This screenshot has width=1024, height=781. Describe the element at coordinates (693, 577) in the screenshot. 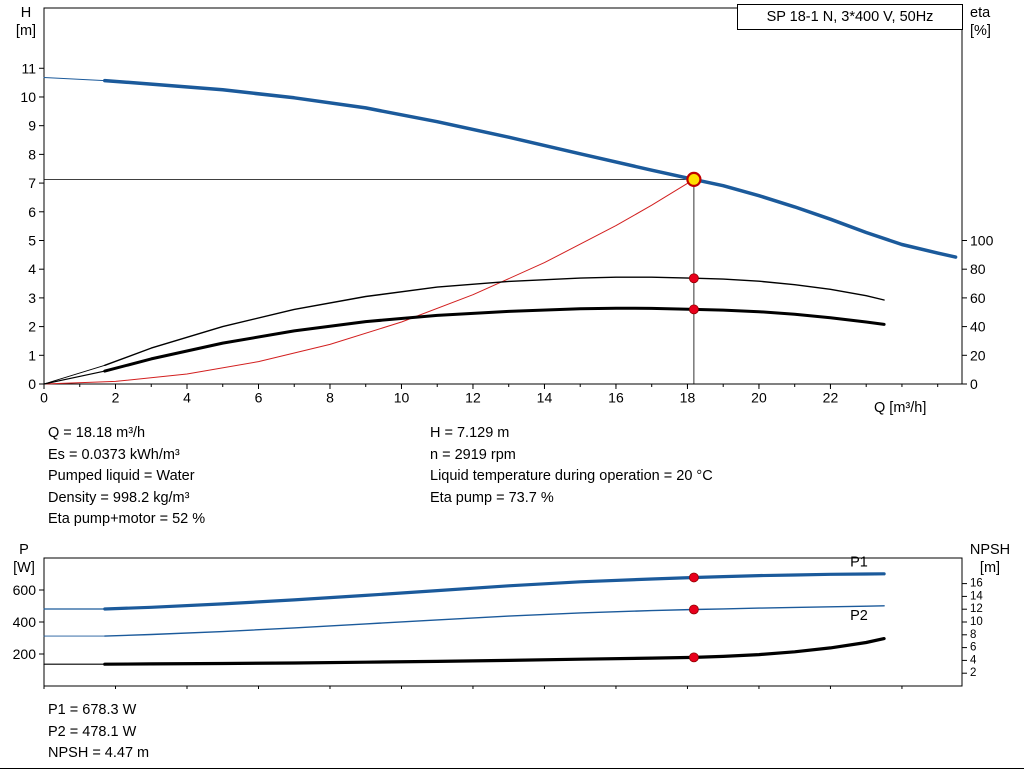

I see `p1-point` at that location.